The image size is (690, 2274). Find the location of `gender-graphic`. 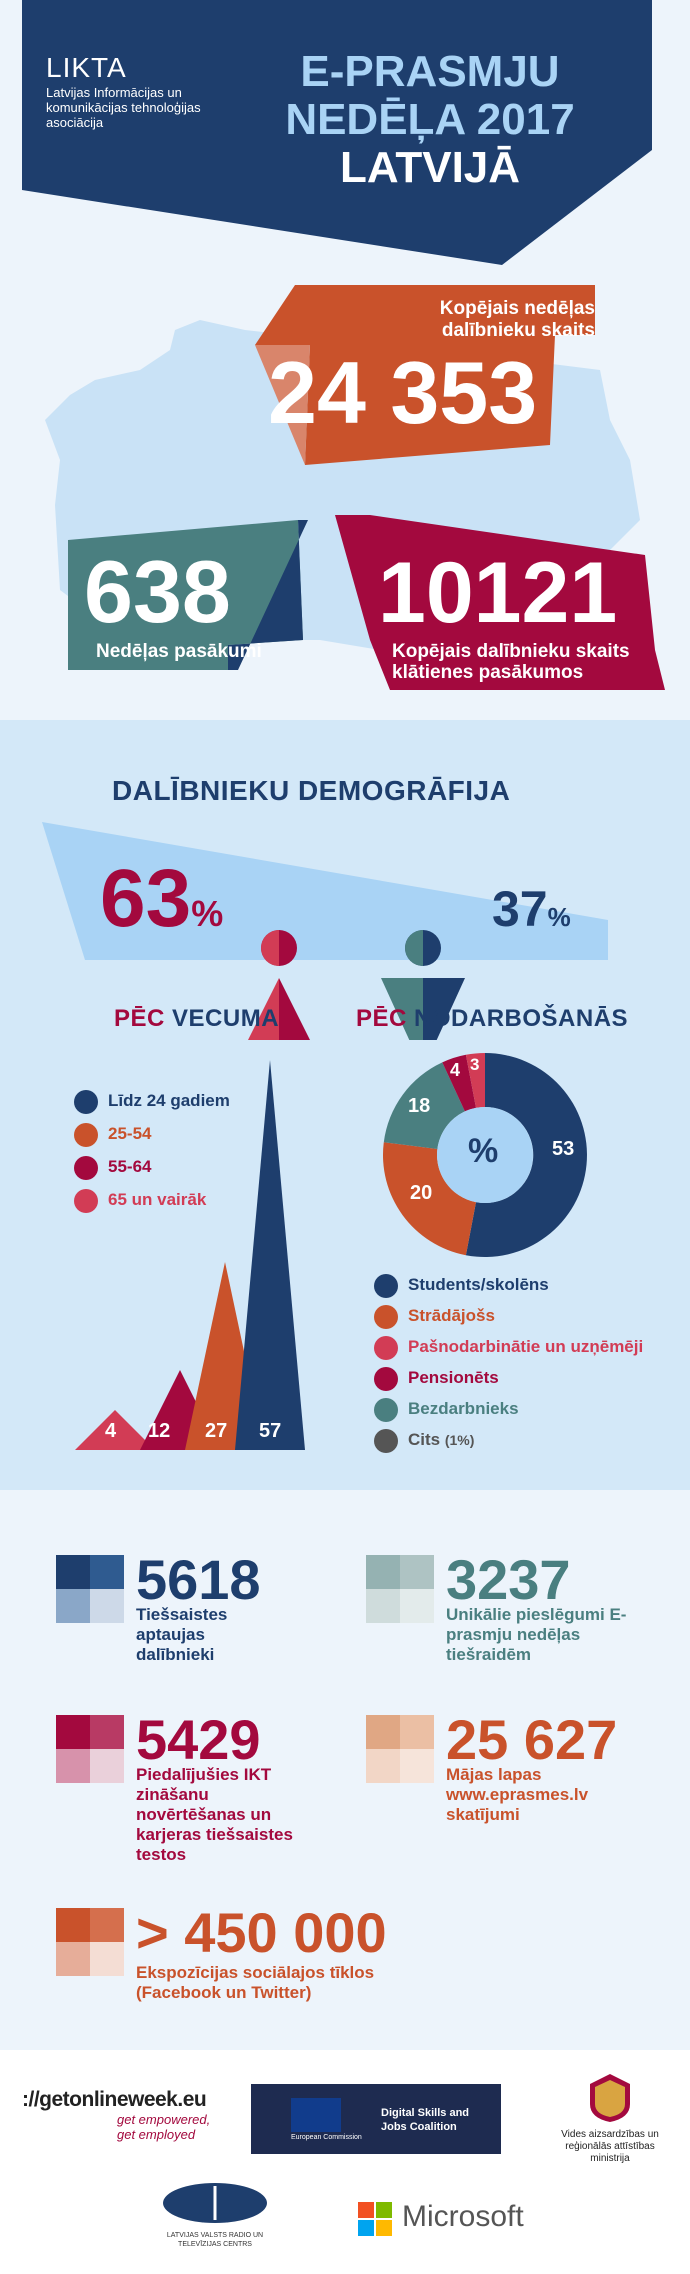

gender-graphic is located at coordinates (325, 931).